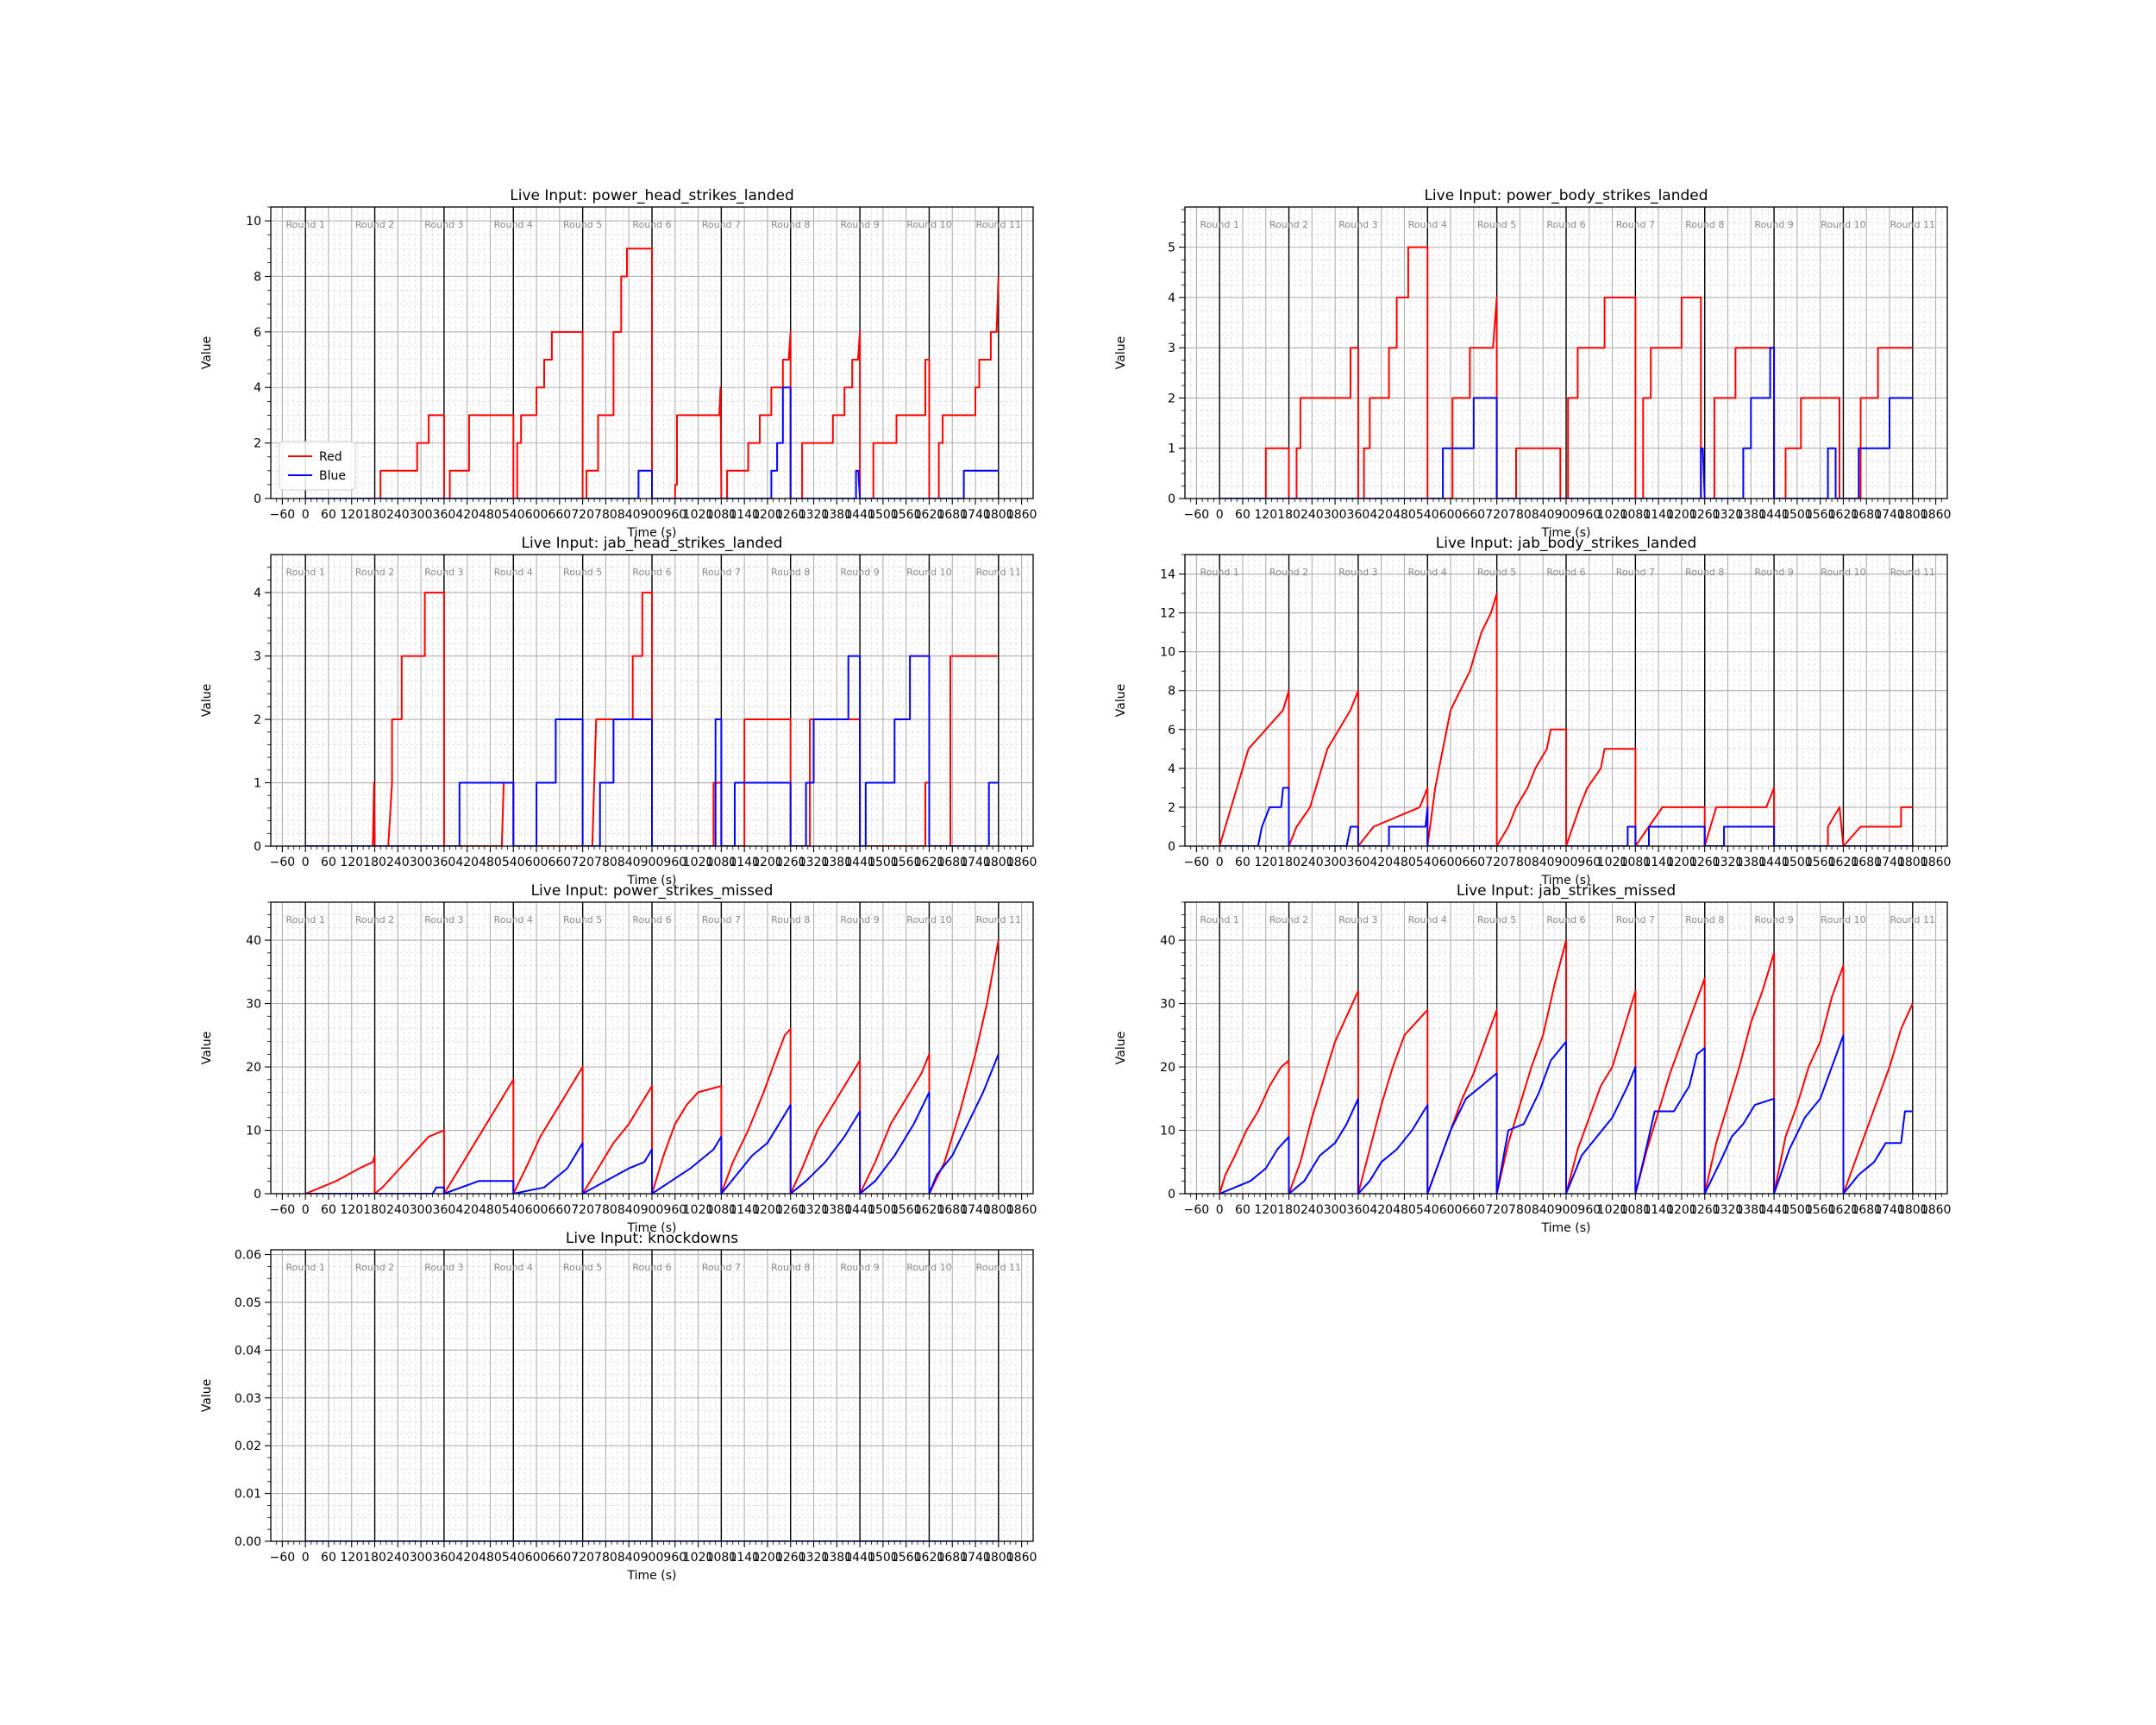 Image resolution: width=2156 pixels, height=1725 pixels. I want to click on x-tick-label: 120, so click(351, 1558).